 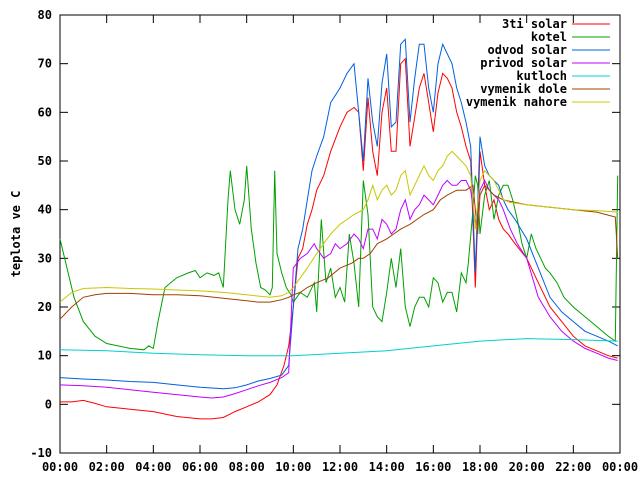 What do you see at coordinates (534, 24) in the screenshot?
I see `legend-label: 3ti solar` at bounding box center [534, 24].